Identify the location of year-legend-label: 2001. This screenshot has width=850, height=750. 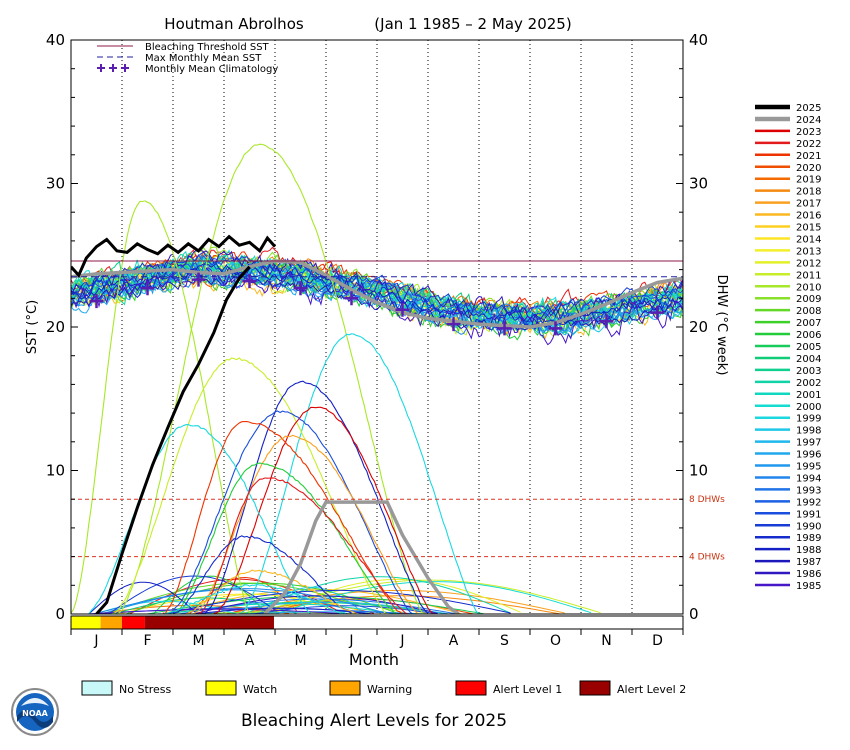
(808, 395).